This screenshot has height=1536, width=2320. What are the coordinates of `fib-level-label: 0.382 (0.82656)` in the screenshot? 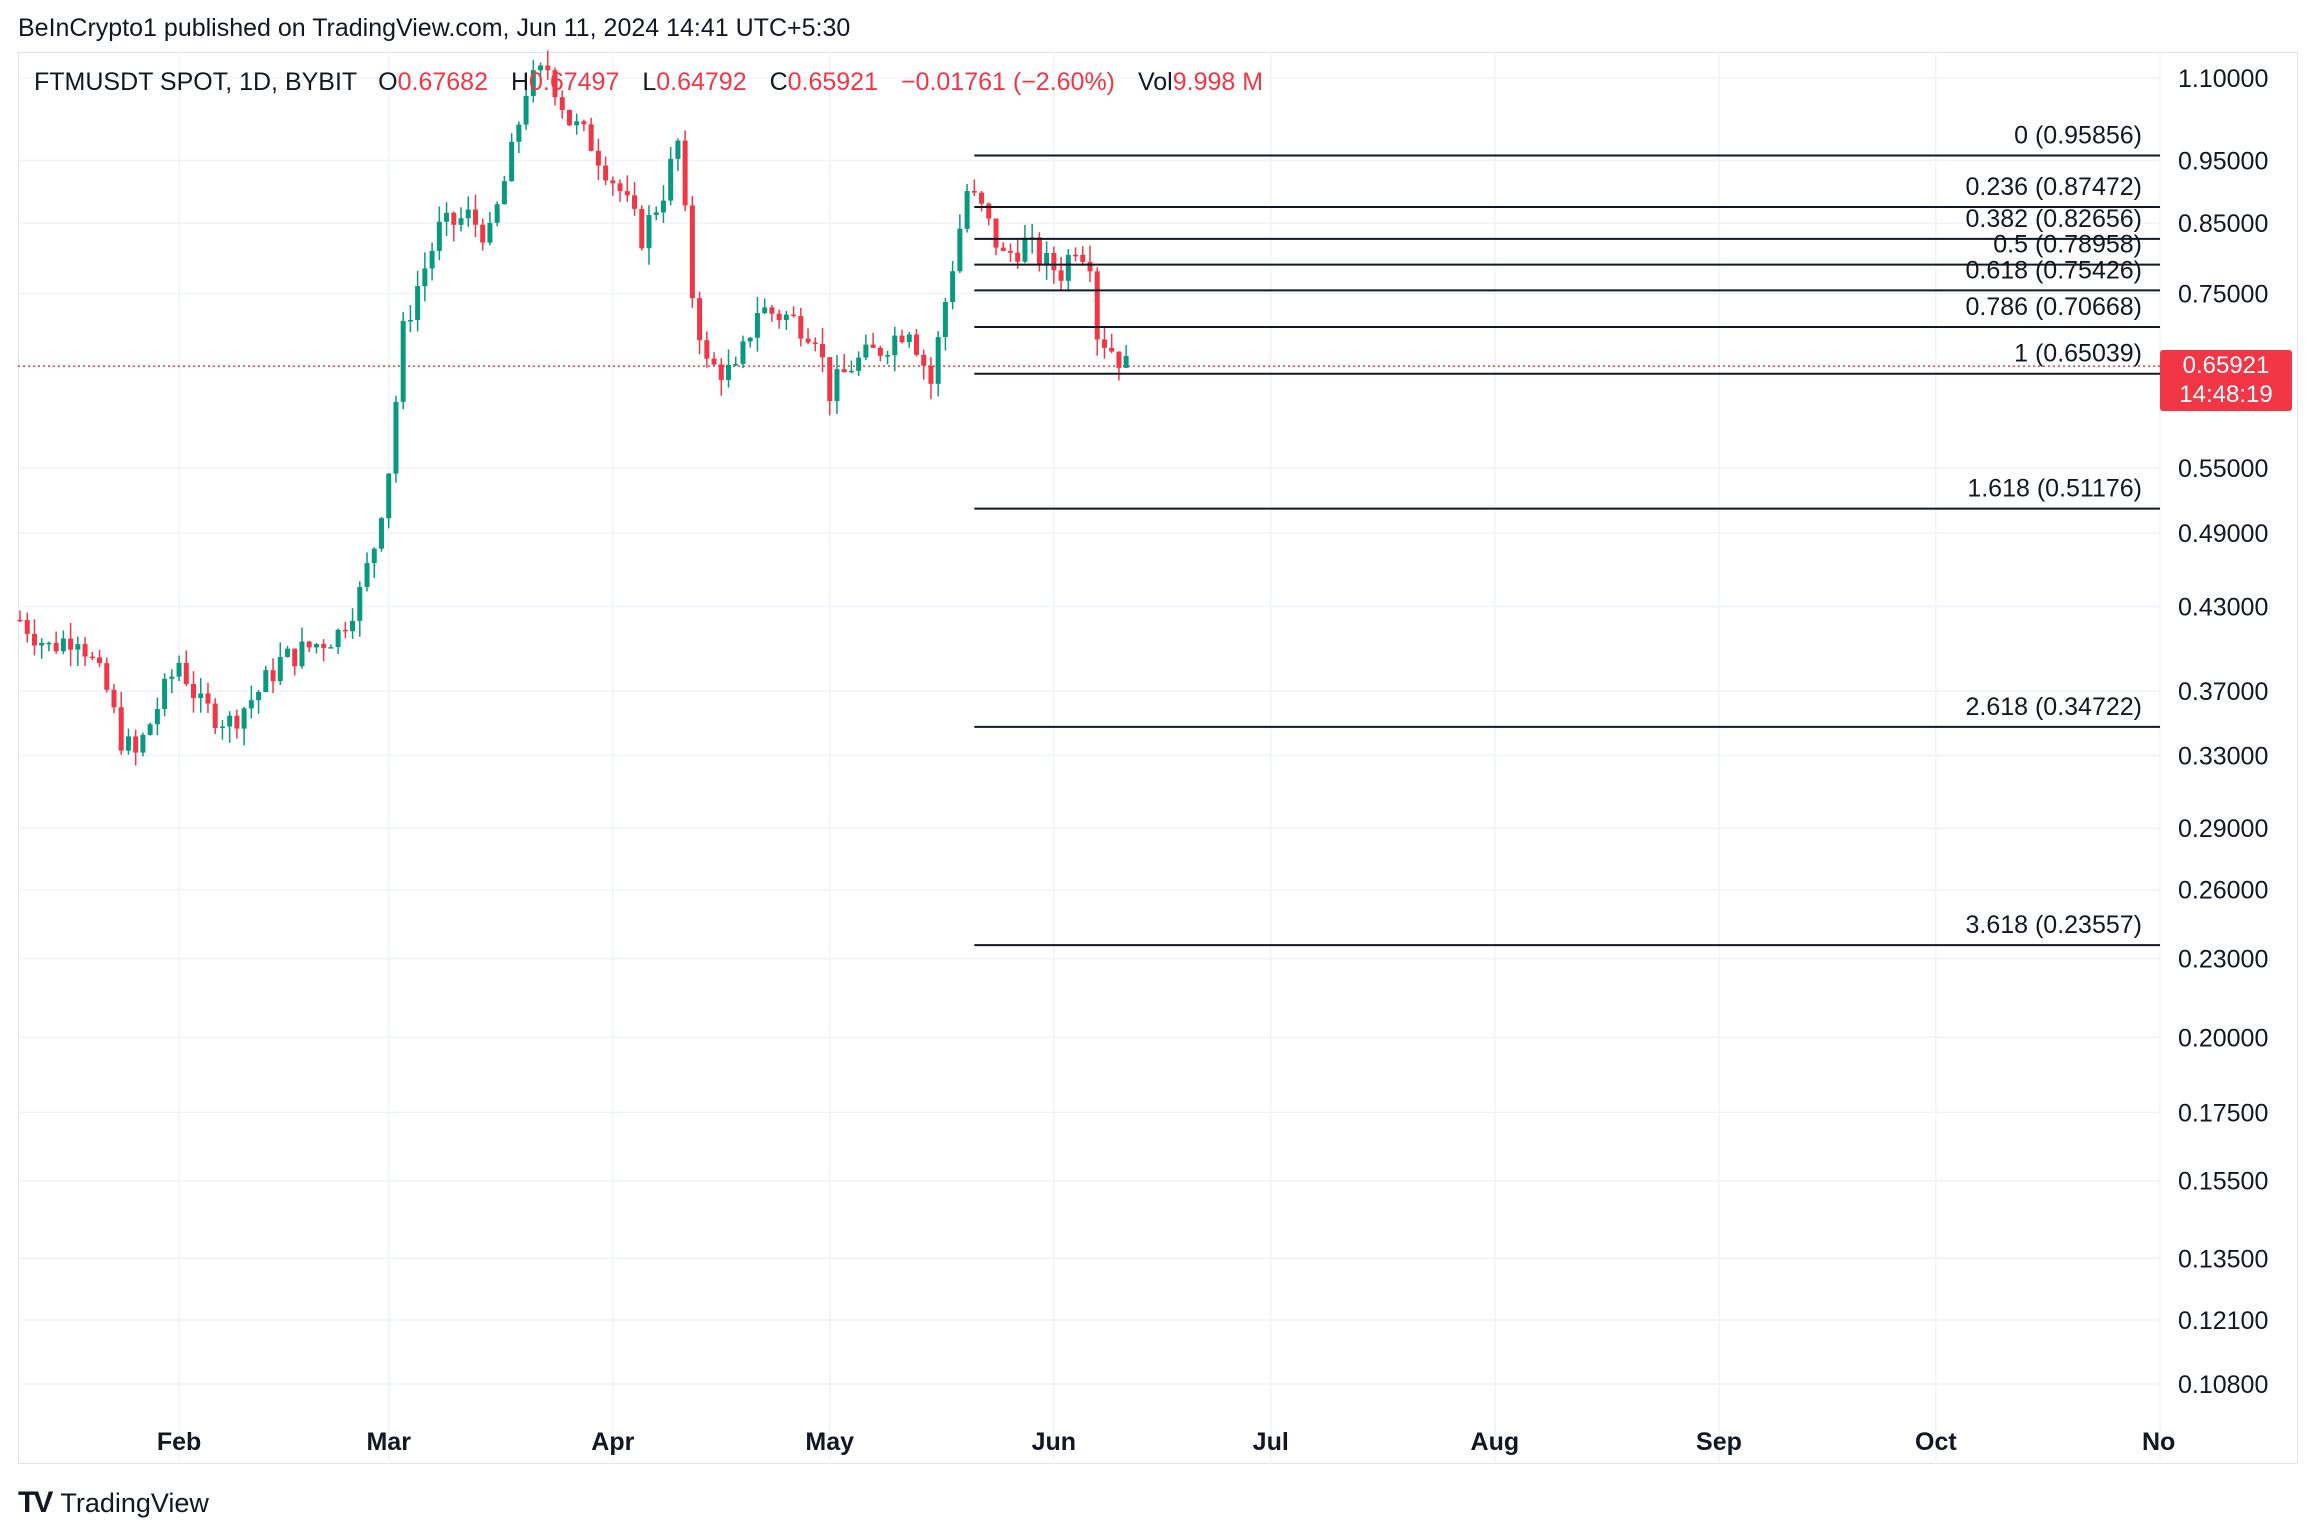 It's located at (2053, 219).